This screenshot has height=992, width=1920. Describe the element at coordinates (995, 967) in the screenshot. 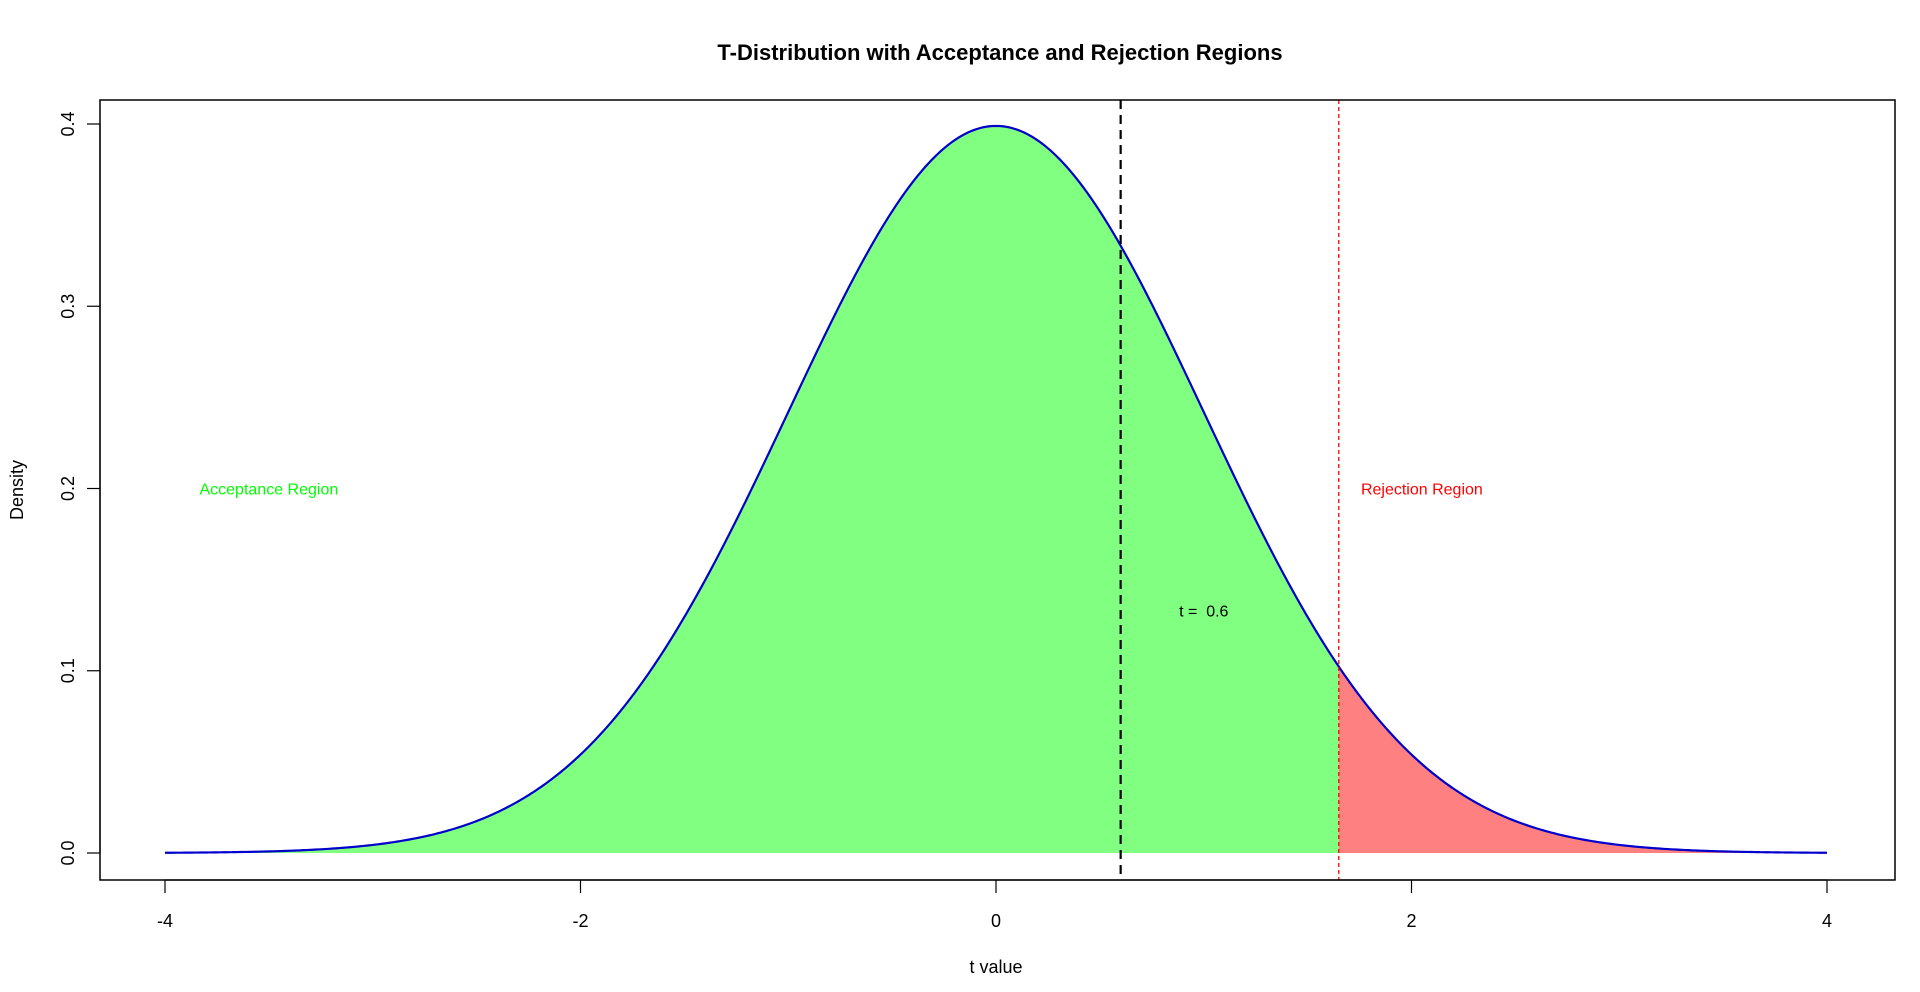

I see `x-axis-label: t value` at that location.